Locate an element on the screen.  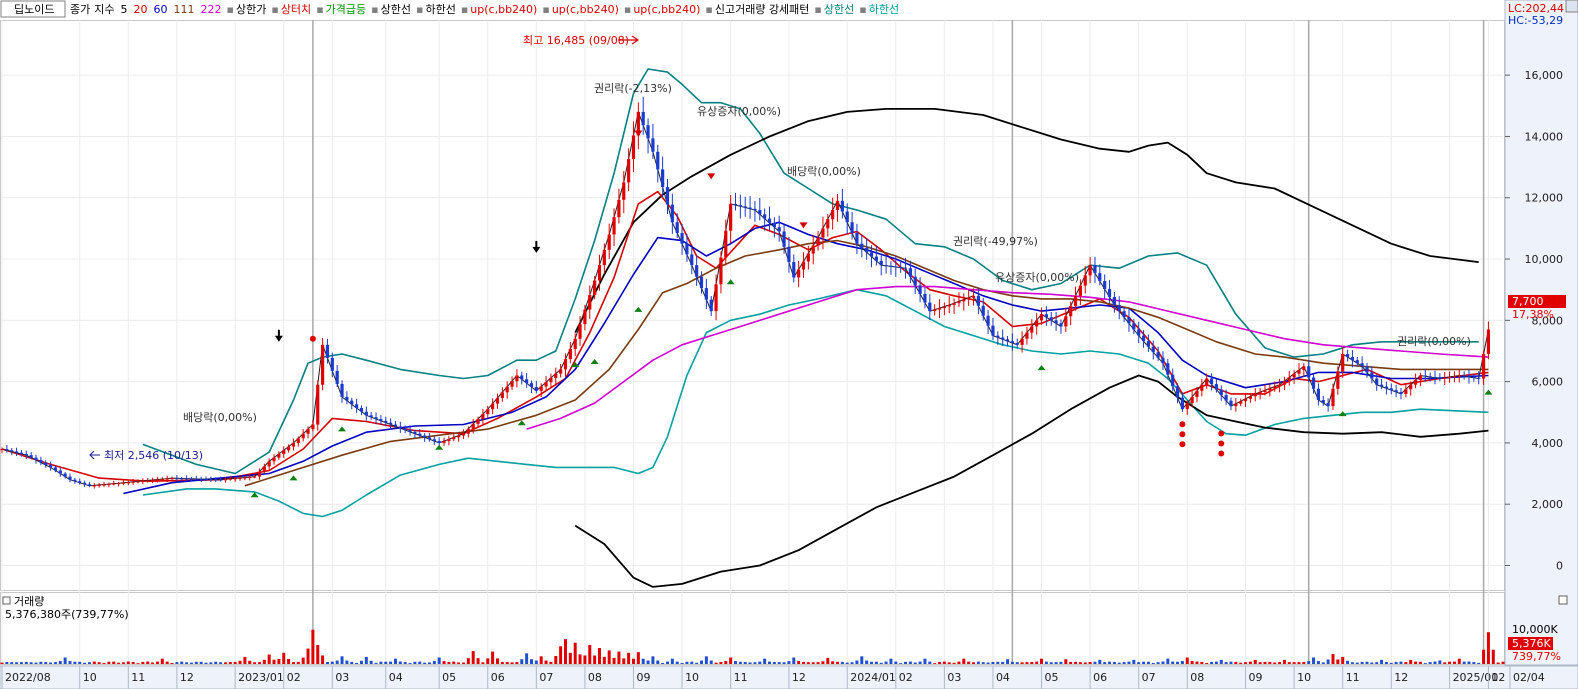
volume-collapse-box is located at coordinates (6, 600).